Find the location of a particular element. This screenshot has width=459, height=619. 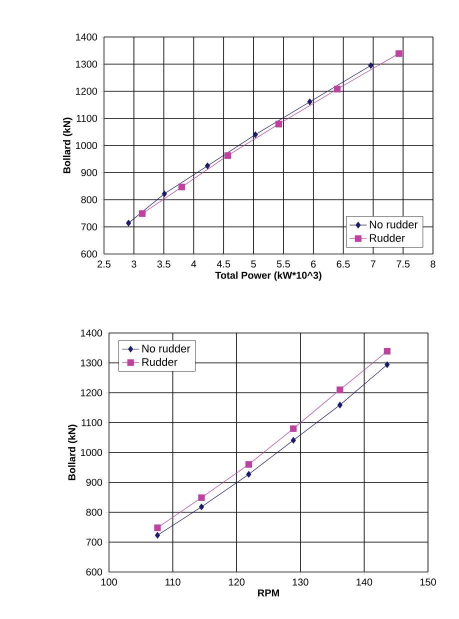

x-axis-title: RPM is located at coordinates (268, 592).